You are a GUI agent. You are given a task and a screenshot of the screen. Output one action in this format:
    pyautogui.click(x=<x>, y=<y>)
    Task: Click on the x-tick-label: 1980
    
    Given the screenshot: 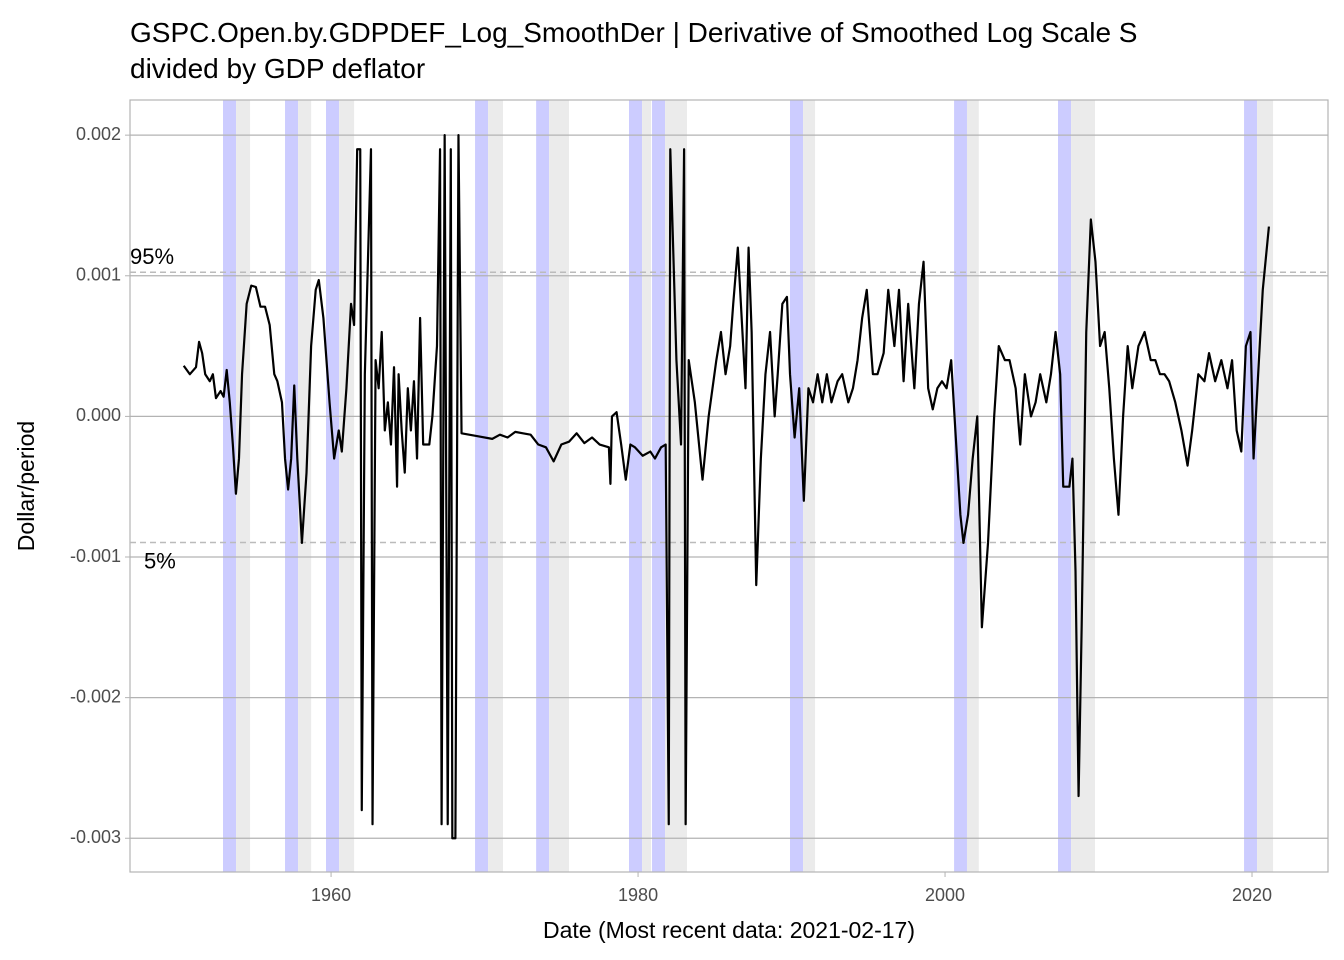 What is the action you would take?
    pyautogui.click(x=638, y=895)
    